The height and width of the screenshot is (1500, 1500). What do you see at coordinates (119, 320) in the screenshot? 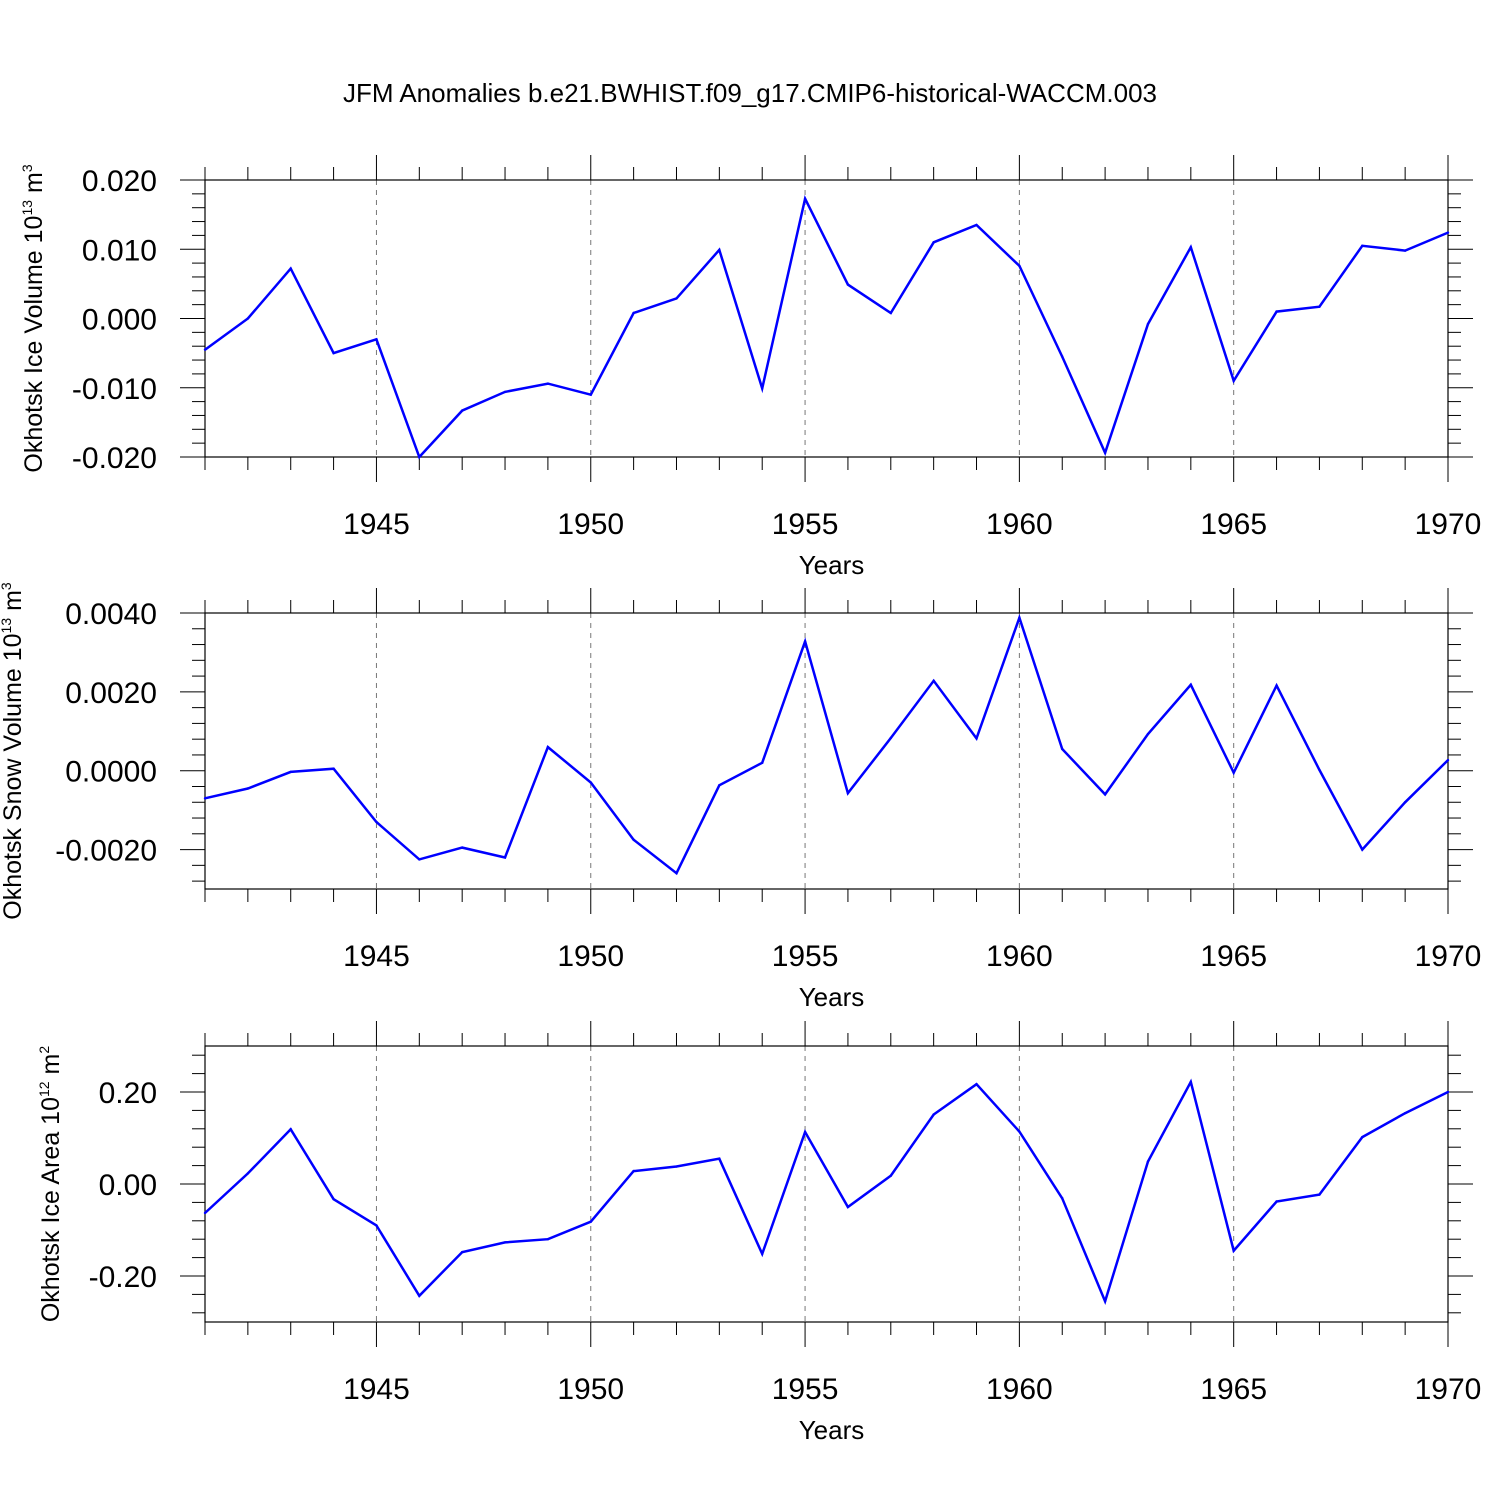
I see `y-tick-label: 0.000` at bounding box center [119, 320].